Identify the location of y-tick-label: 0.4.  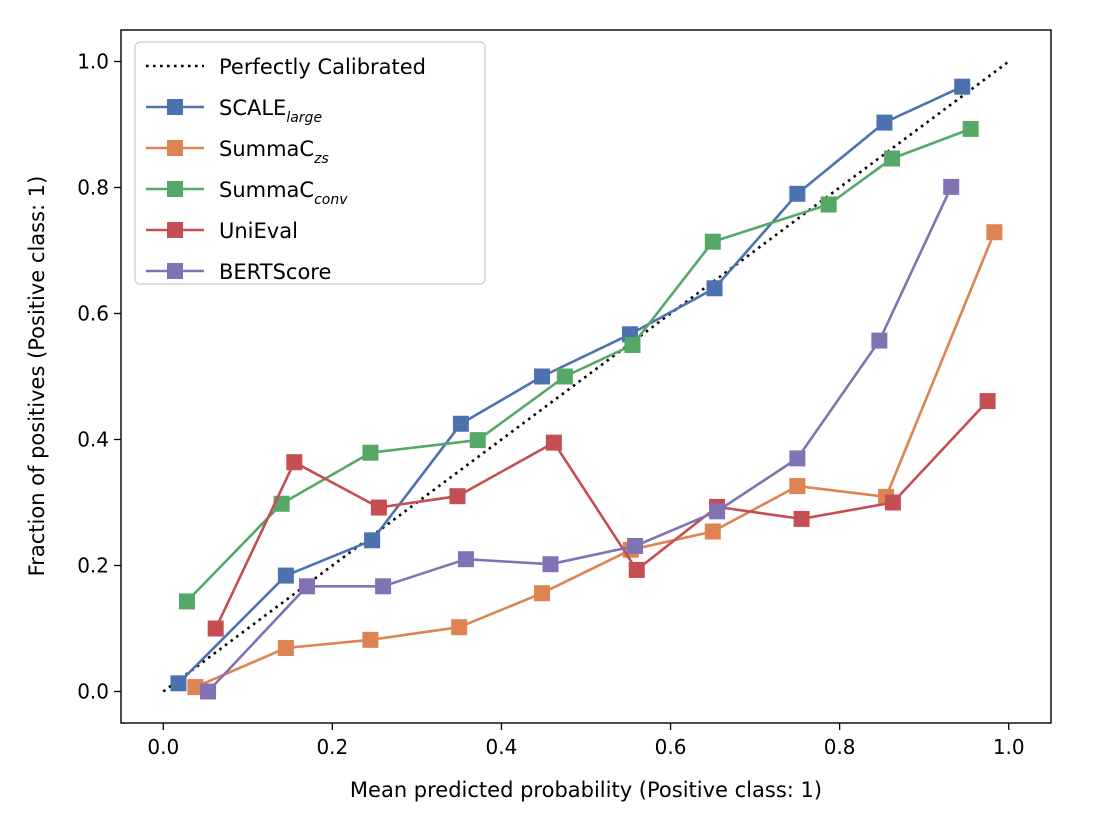
(93, 440).